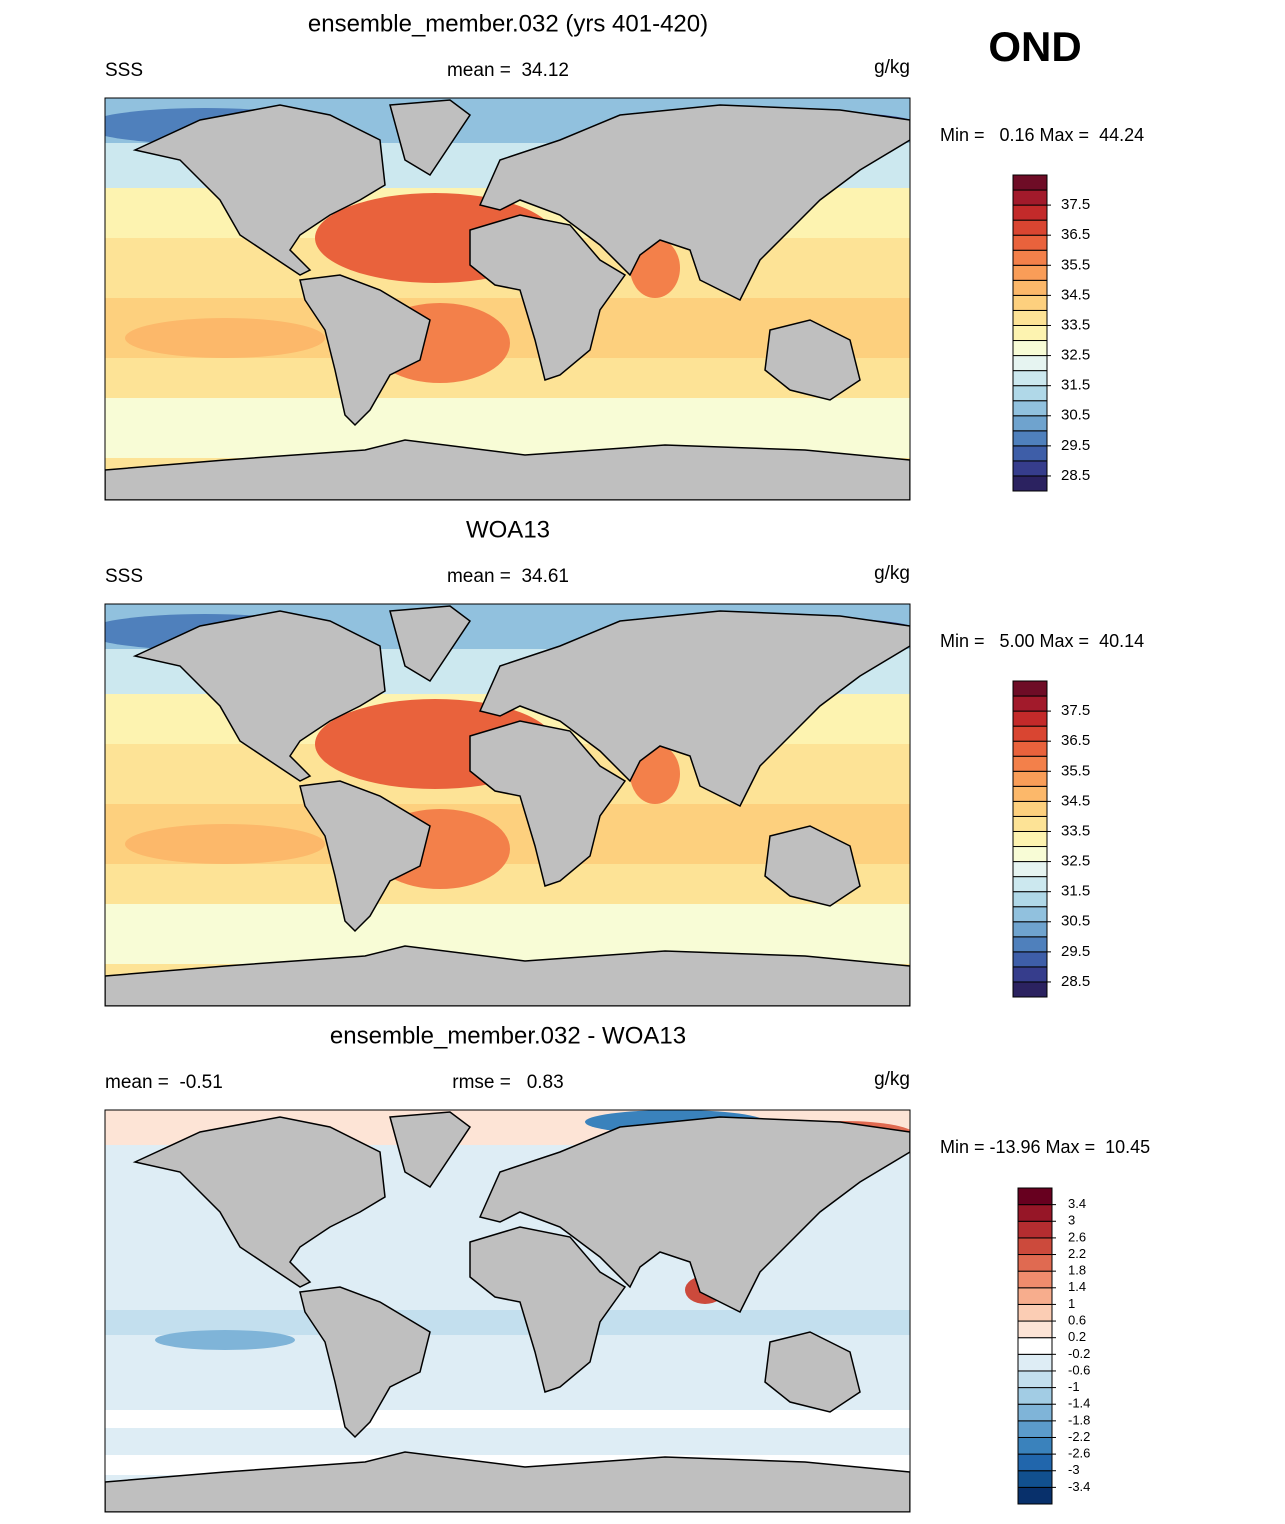 This screenshot has height=1524, width=1285. I want to click on colorbar-label: 29.5, so click(1075, 951).